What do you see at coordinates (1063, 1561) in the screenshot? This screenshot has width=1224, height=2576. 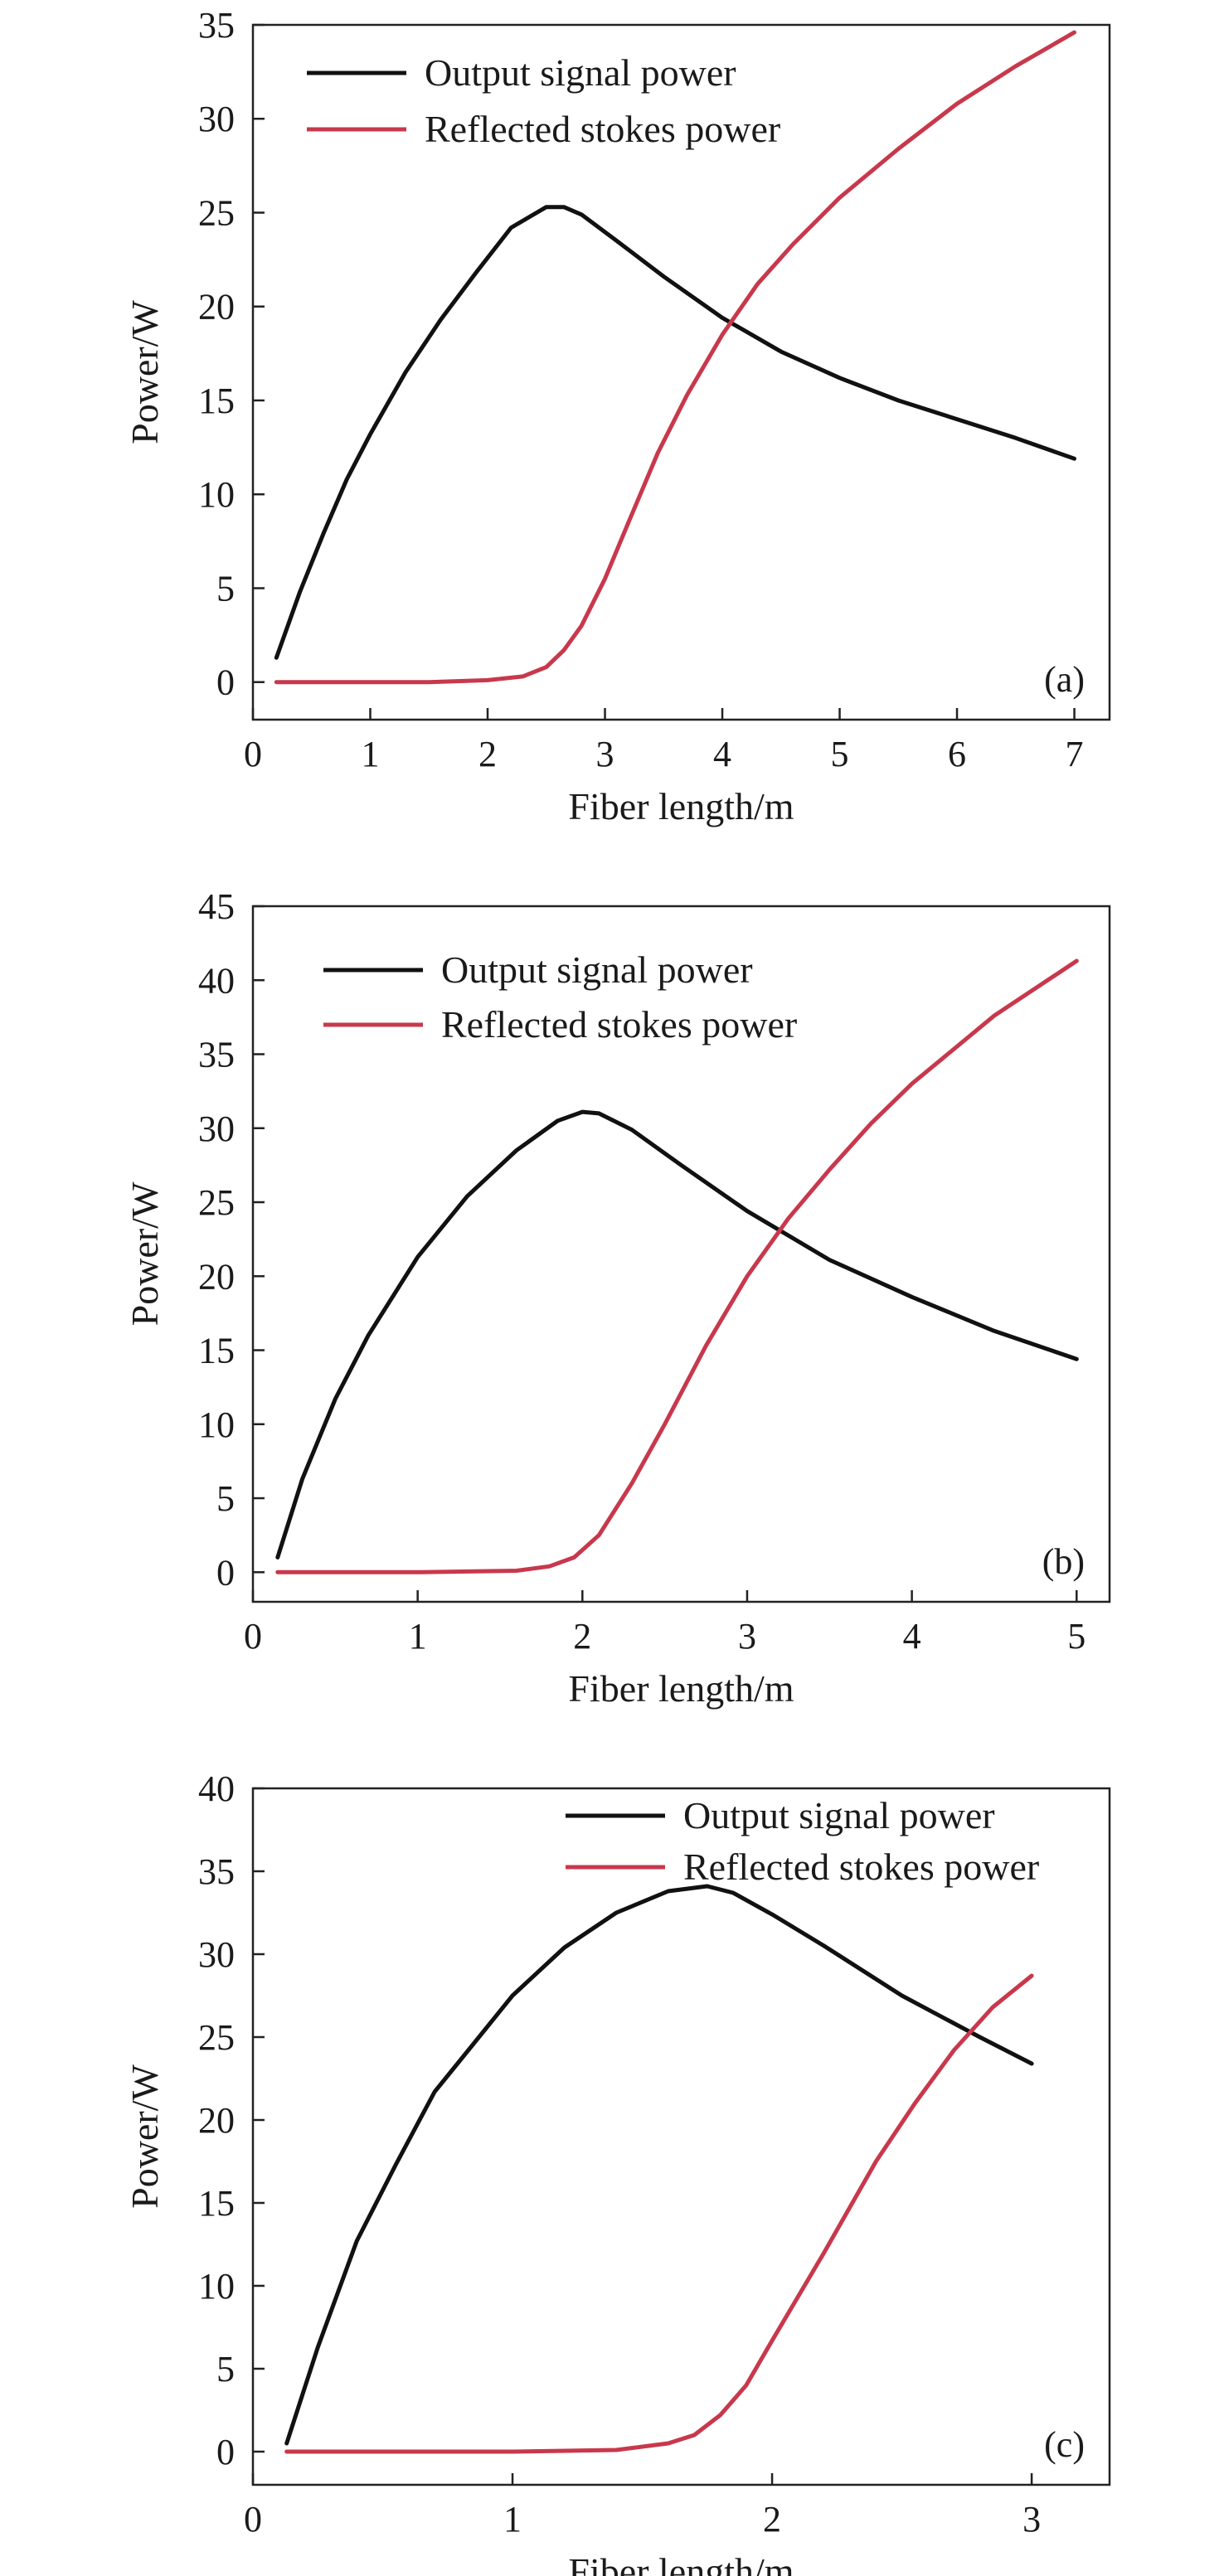 I see `panel-label: (b)` at bounding box center [1063, 1561].